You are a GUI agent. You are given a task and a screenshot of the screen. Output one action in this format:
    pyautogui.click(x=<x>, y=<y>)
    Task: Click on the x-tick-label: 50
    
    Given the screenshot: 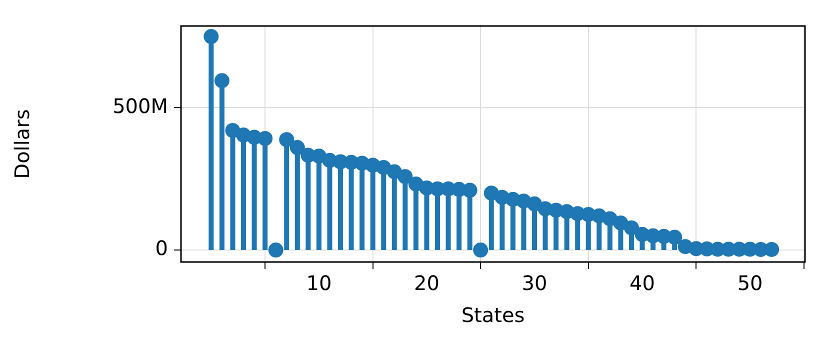 What is the action you would take?
    pyautogui.click(x=750, y=283)
    